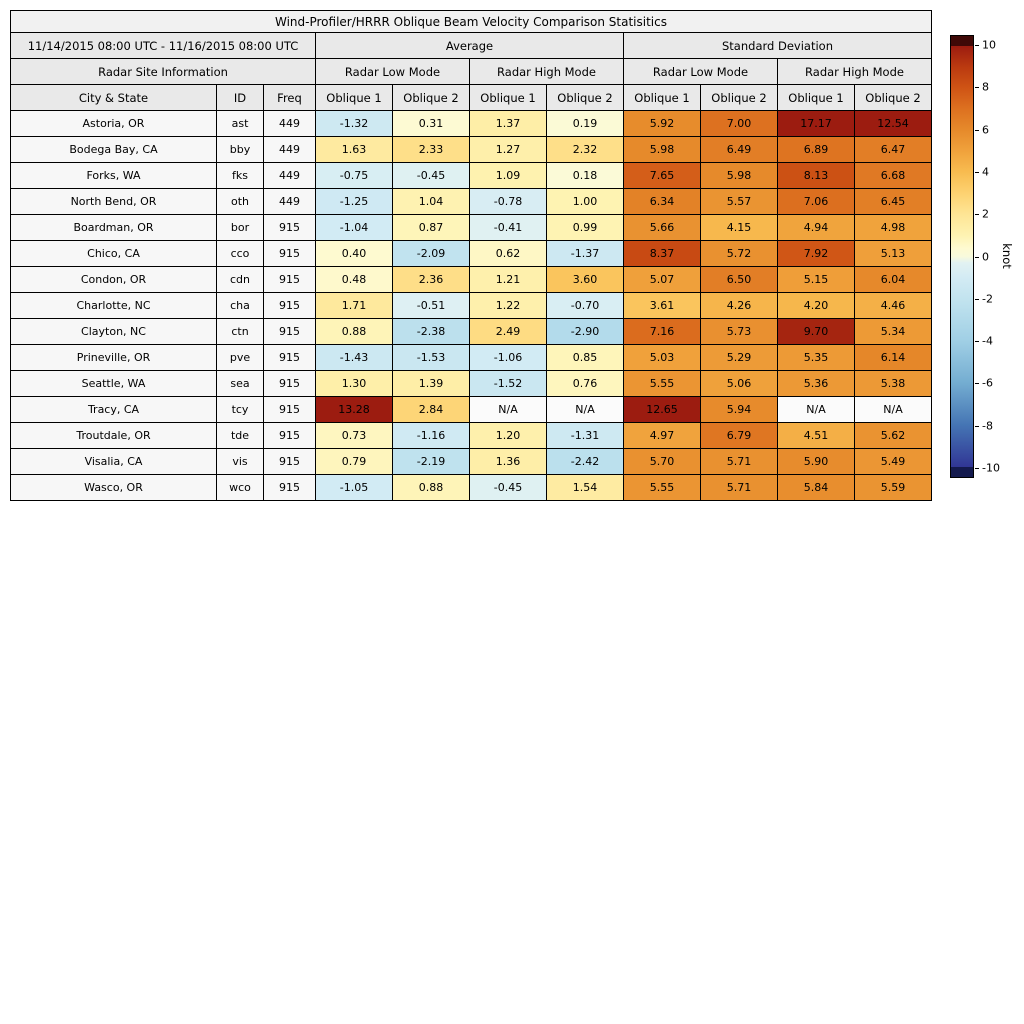  What do you see at coordinates (662, 461) in the screenshot?
I see `value-cell: 5.70` at bounding box center [662, 461].